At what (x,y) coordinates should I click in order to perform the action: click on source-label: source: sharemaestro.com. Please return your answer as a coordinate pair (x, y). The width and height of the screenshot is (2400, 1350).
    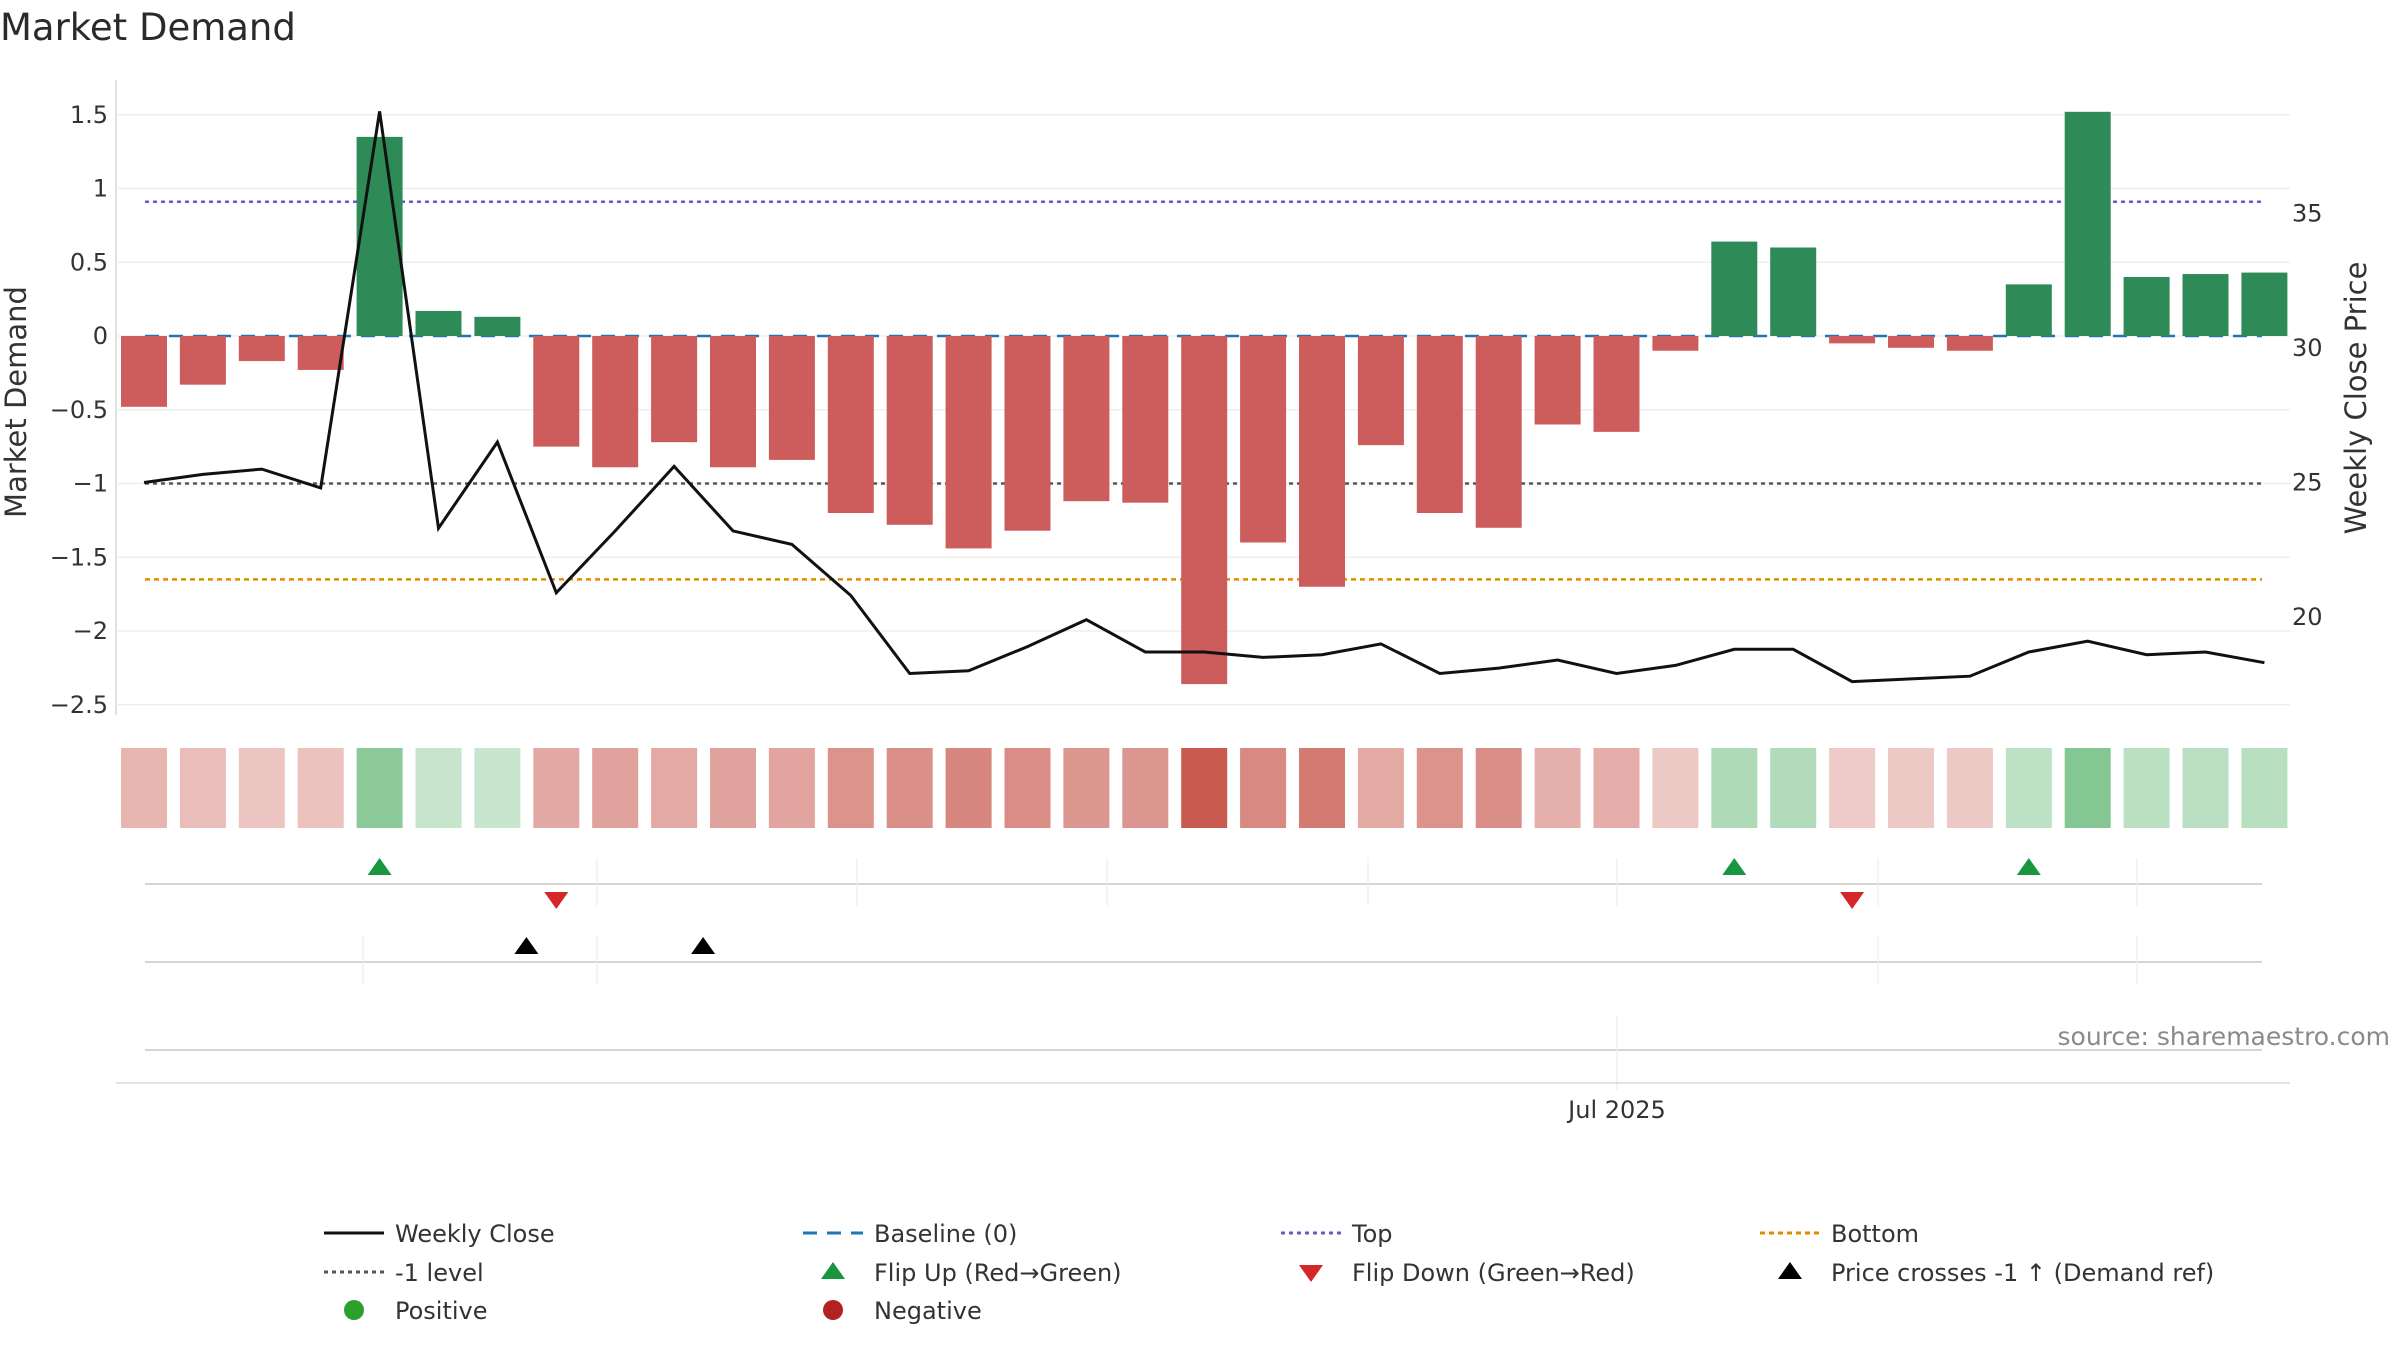
    Looking at the image, I should click on (2224, 1036).